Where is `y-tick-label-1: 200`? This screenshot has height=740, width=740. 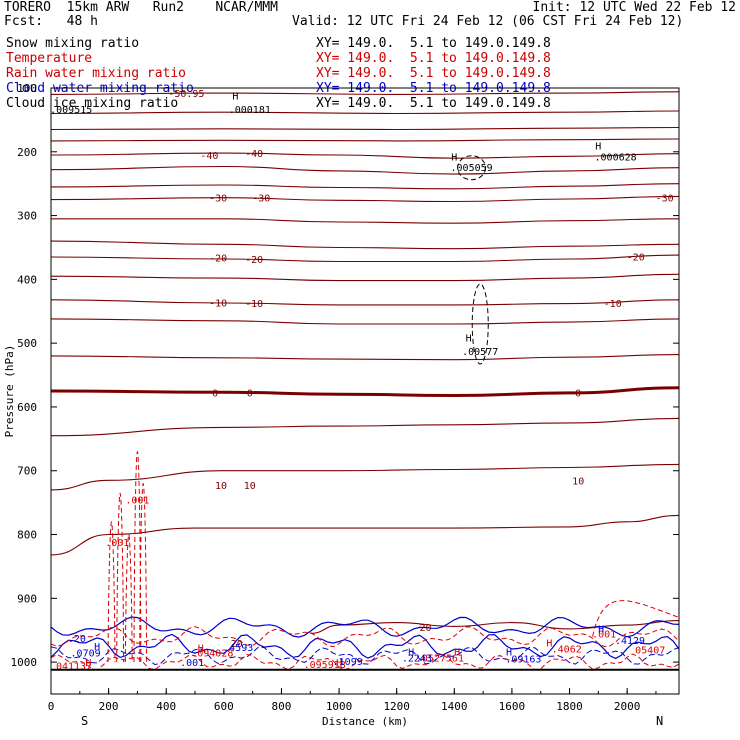
y-tick-label-1: 200 is located at coordinates (27, 152).